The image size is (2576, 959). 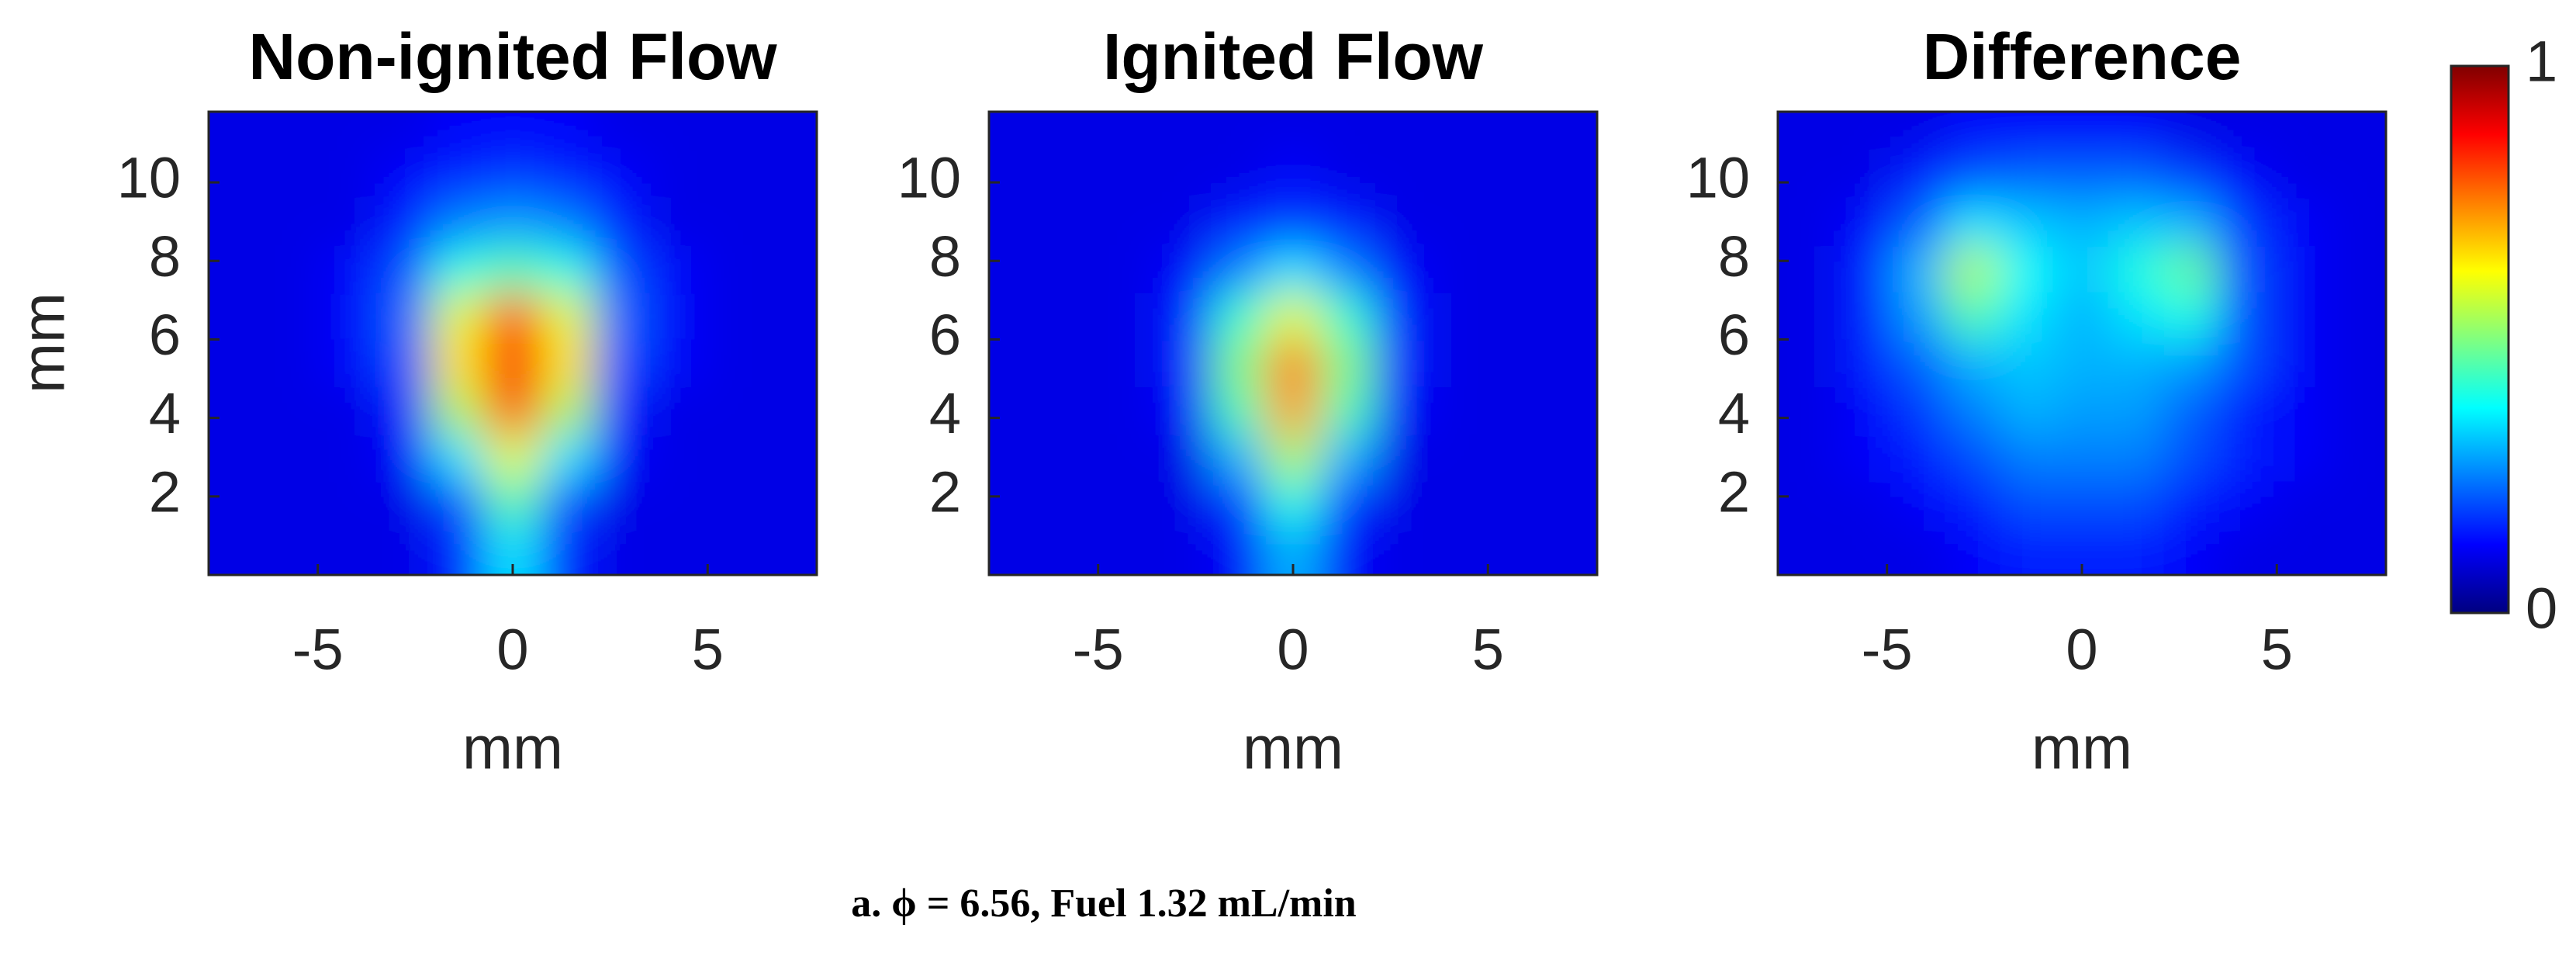 I want to click on y-tick-label: 2, so click(x=165, y=491).